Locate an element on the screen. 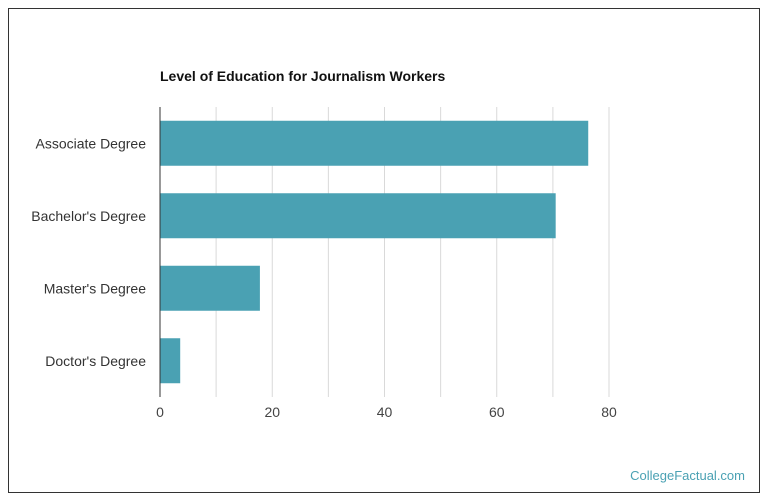 This screenshot has height=503, width=770. x-tick-label: 80 is located at coordinates (609, 412).